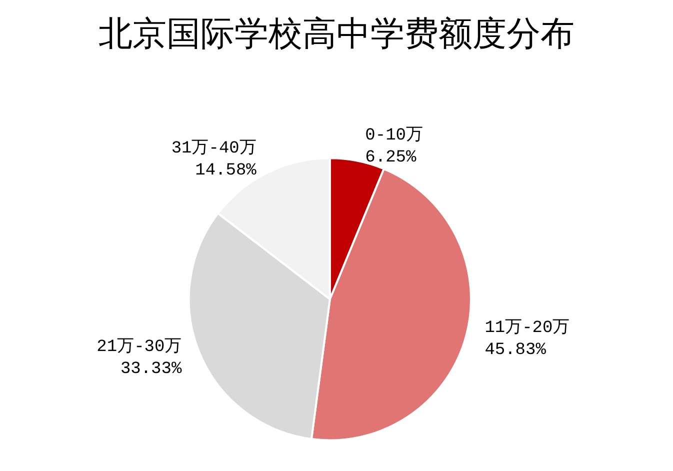 The width and height of the screenshot is (673, 471). I want to click on chart-title: 北京国际学校高中学费额度分布, so click(336, 34).